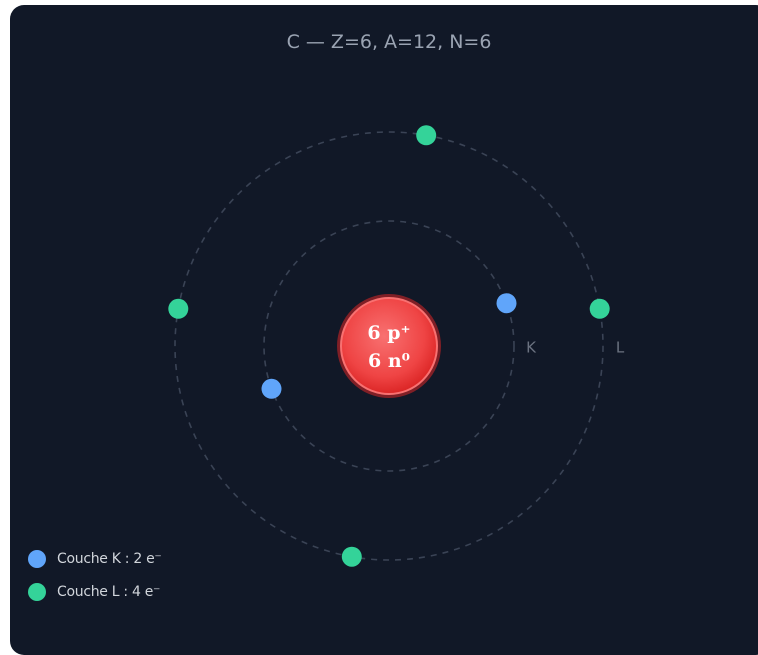  Describe the element at coordinates (109, 592) in the screenshot. I see `legend-l-label: Couche L : 4 e⁻` at that location.